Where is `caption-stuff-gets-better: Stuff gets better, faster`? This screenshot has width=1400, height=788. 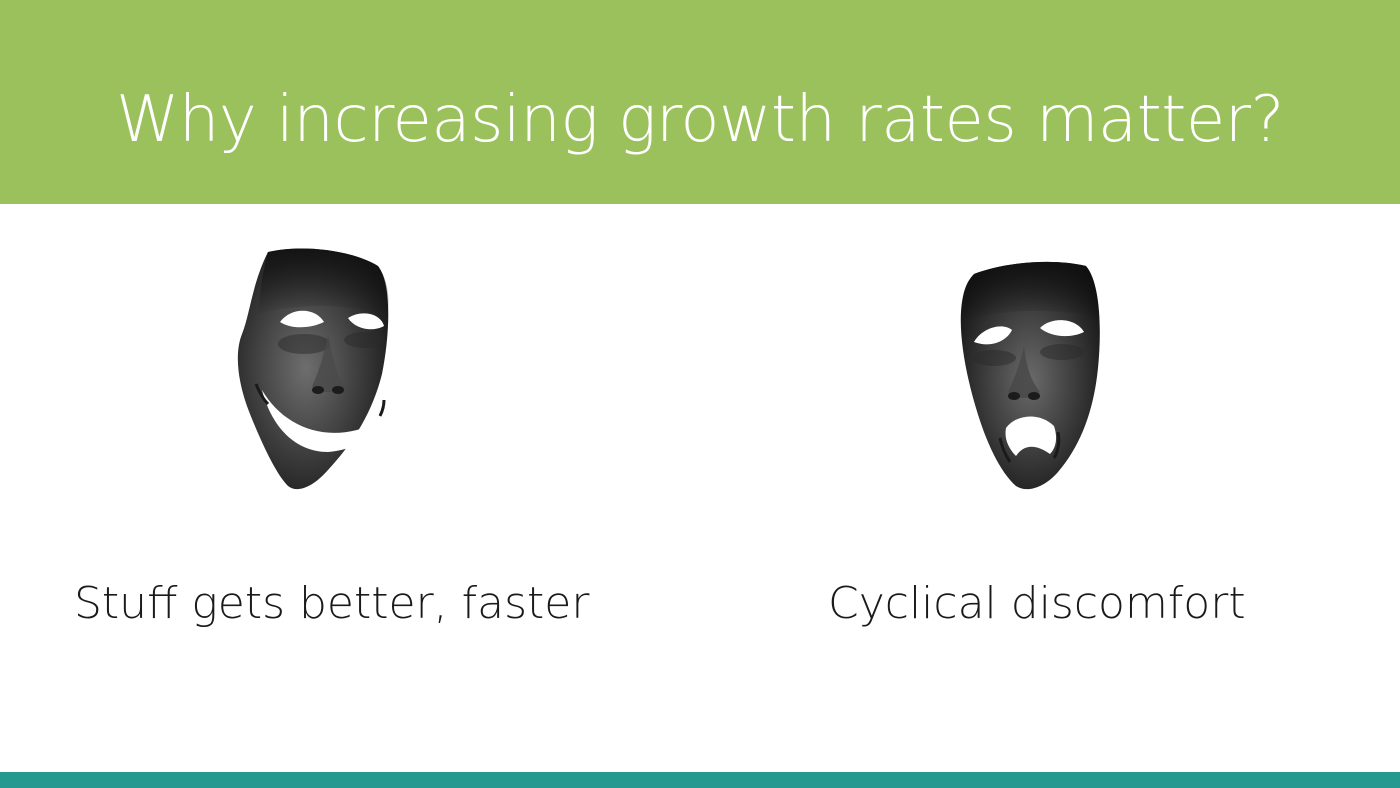 caption-stuff-gets-better: Stuff gets better, faster is located at coordinates (332, 603).